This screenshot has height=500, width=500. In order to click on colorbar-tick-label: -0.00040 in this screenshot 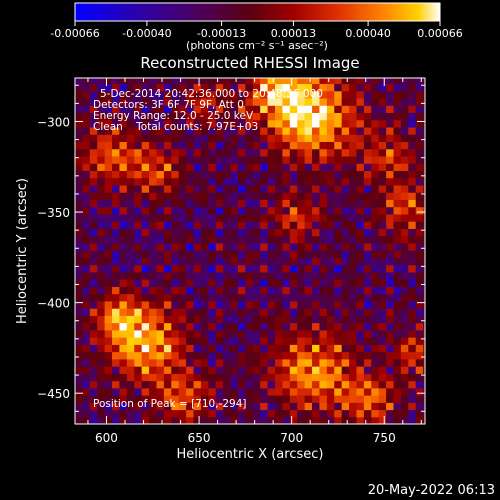, I will do `click(146, 33)`.